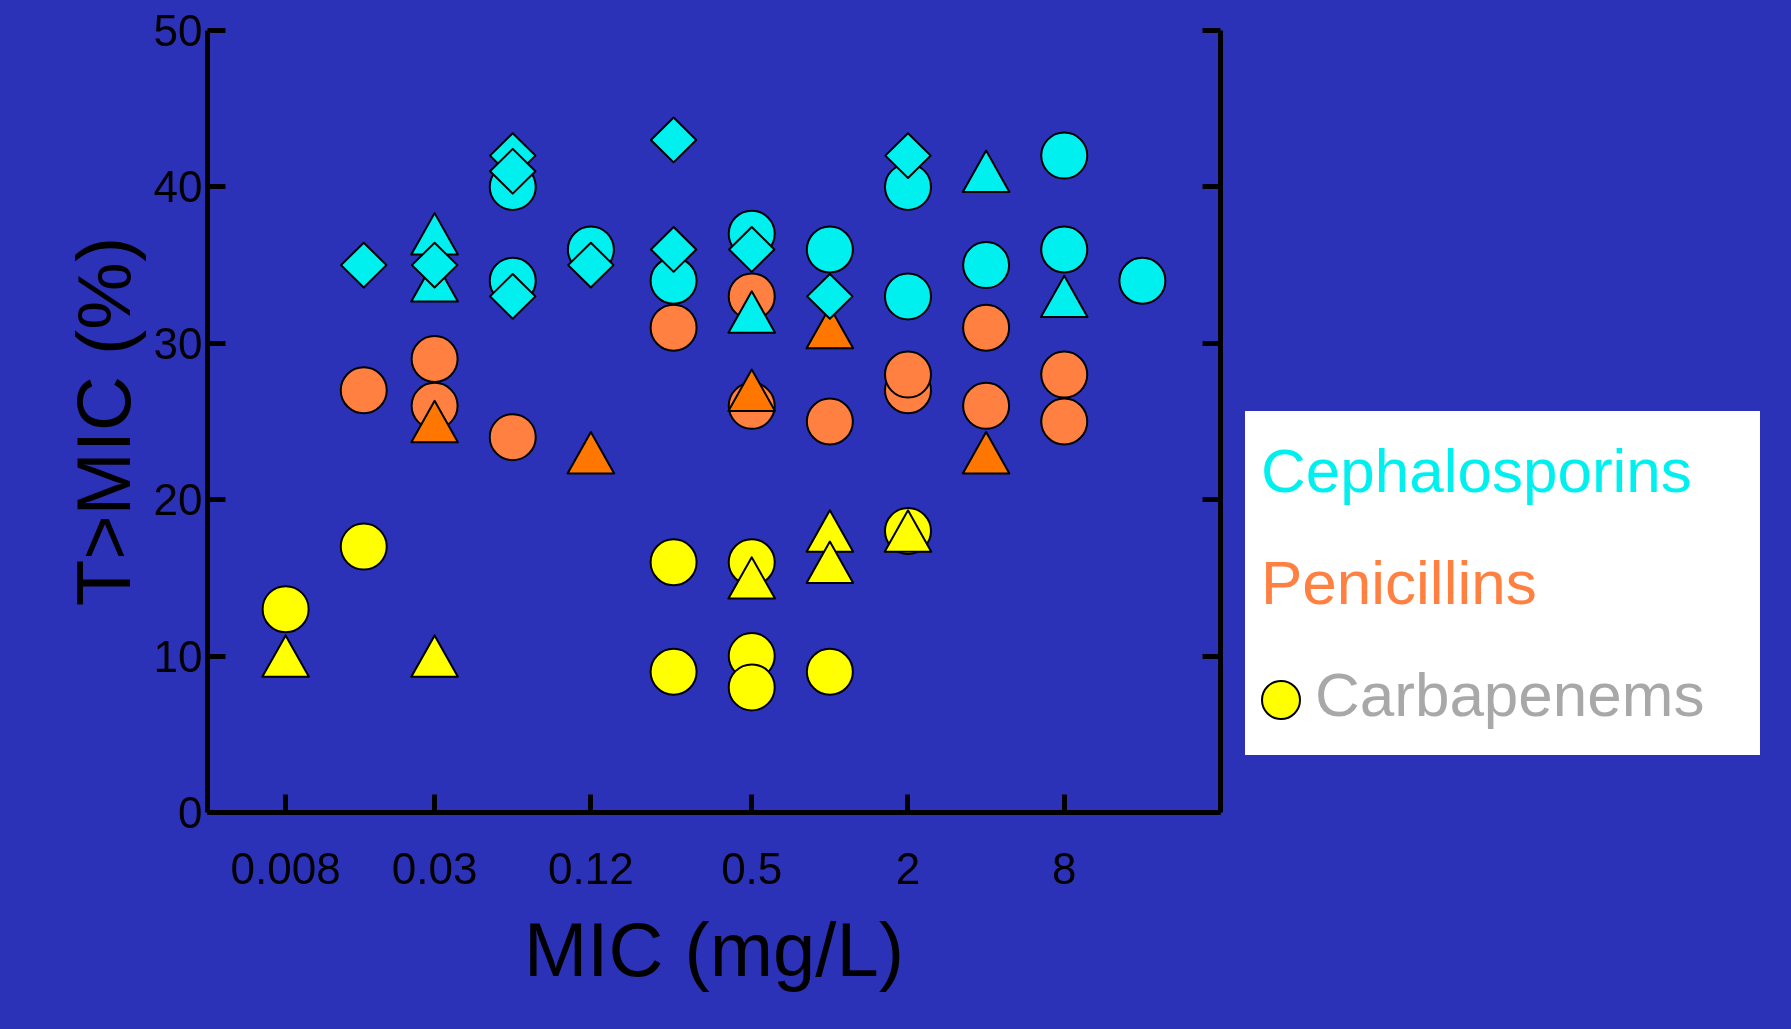  Describe the element at coordinates (1510, 695) in the screenshot. I see `legend-label: Carbapenems` at that location.